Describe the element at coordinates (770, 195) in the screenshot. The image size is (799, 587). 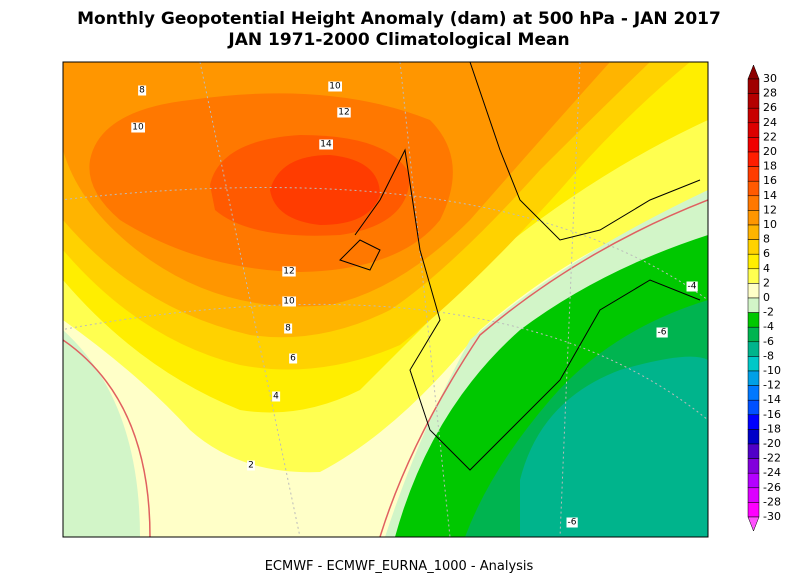
I see `colorbar-label: 14` at that location.